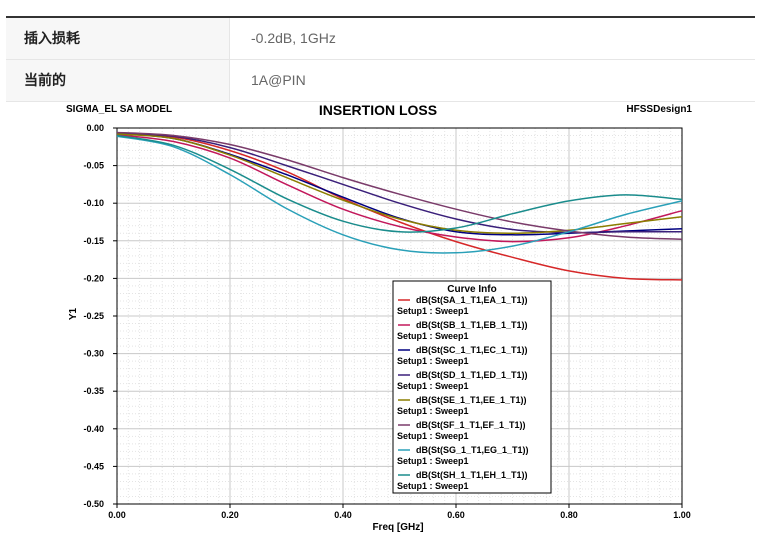 Image resolution: width=773 pixels, height=548 pixels. Describe the element at coordinates (472, 375) in the screenshot. I see `legend-series-name: dB(St(SD_1_T1,ED_1_T1))` at that location.